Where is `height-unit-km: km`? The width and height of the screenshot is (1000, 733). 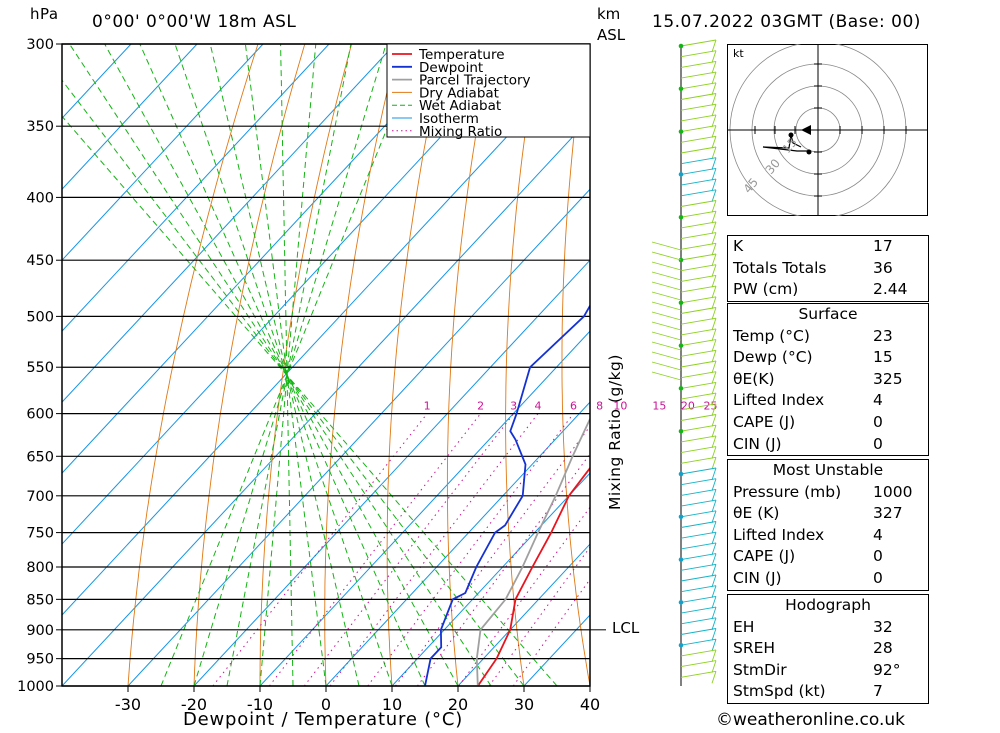 height-unit-km: km is located at coordinates (609, 14).